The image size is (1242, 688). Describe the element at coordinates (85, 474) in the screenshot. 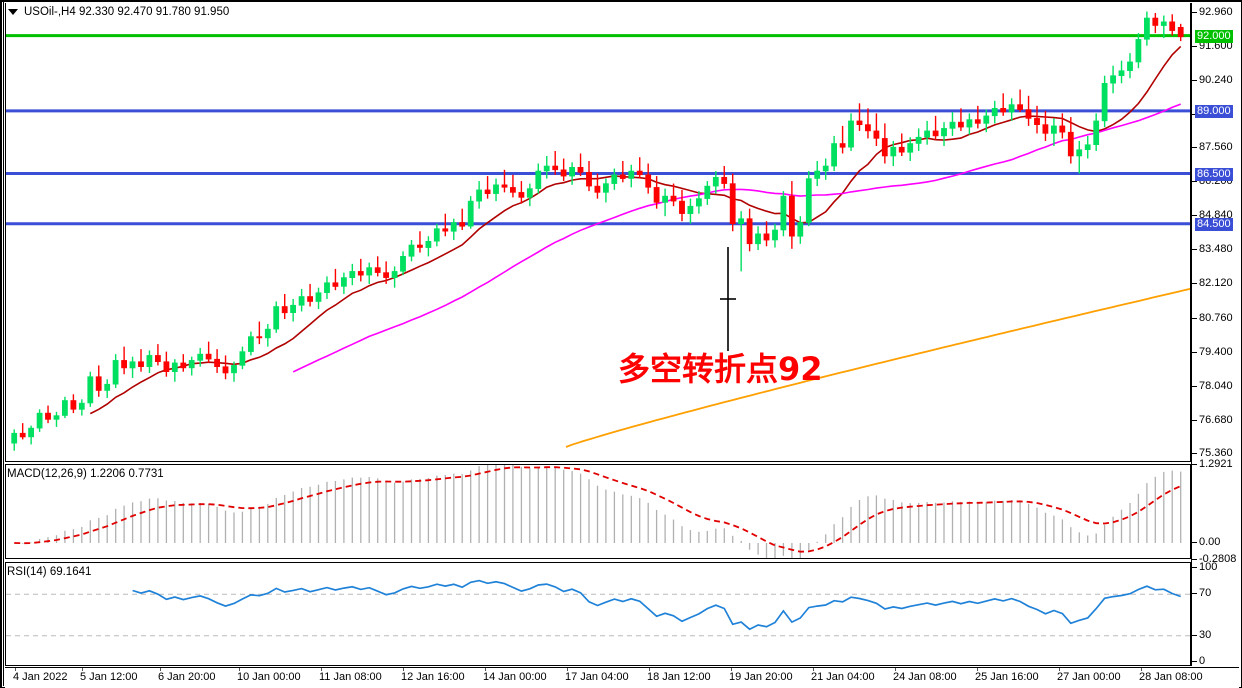

I see `macd-label: MACD(12,26,9) 1.2206 0.7731` at that location.